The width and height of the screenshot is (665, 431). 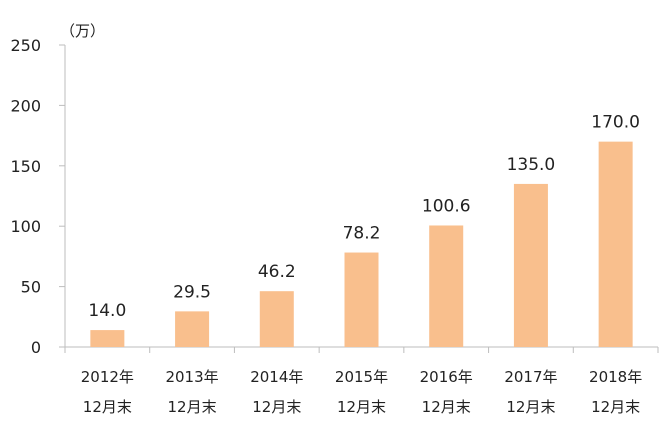 I want to click on data-label: 100.6, so click(x=446, y=206).